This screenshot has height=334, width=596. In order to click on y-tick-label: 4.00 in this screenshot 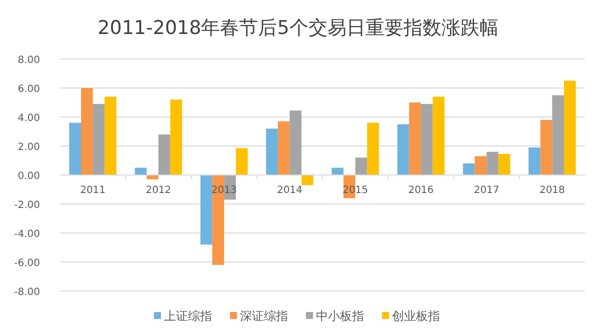, I will do `click(29, 118)`.